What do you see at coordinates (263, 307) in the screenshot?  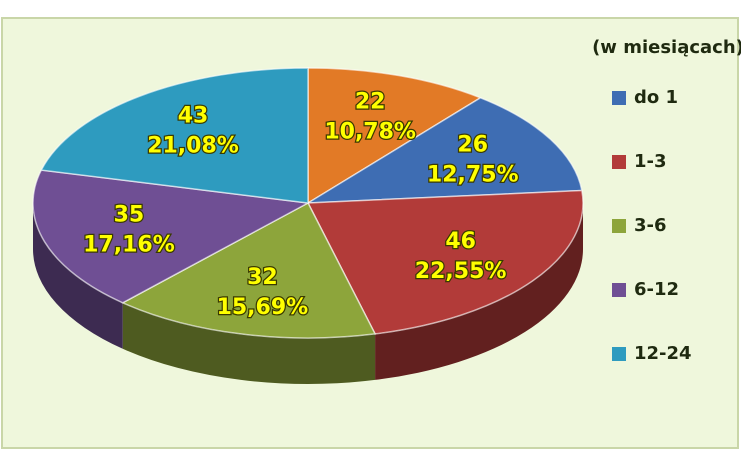 I see `percent-label: 15,69%` at bounding box center [263, 307].